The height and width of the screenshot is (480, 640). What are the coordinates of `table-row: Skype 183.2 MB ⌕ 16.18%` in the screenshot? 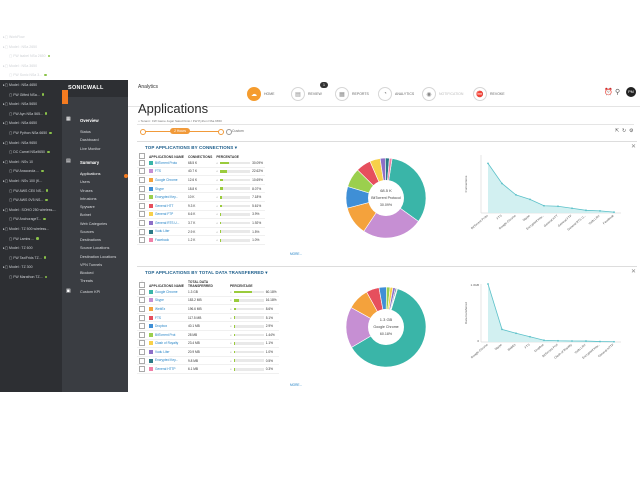 It's located at (208, 301).